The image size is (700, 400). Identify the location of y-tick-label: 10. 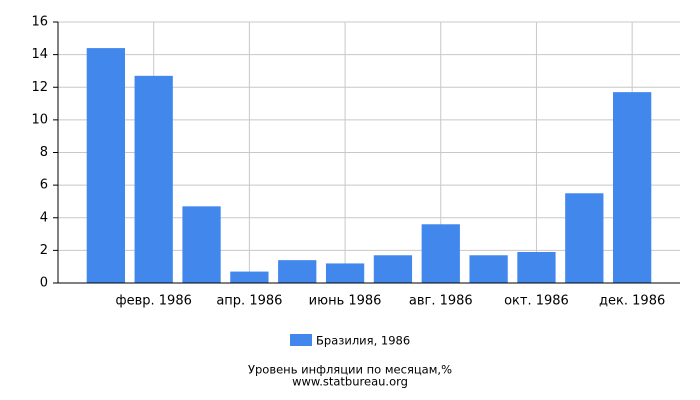
(39, 119).